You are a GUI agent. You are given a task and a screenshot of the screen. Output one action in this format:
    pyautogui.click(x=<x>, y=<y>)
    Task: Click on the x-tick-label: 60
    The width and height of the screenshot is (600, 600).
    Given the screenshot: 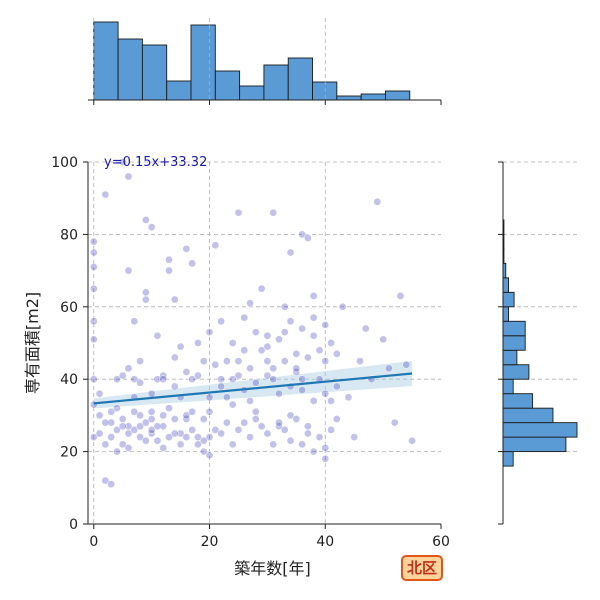 What is the action you would take?
    pyautogui.click(x=441, y=542)
    